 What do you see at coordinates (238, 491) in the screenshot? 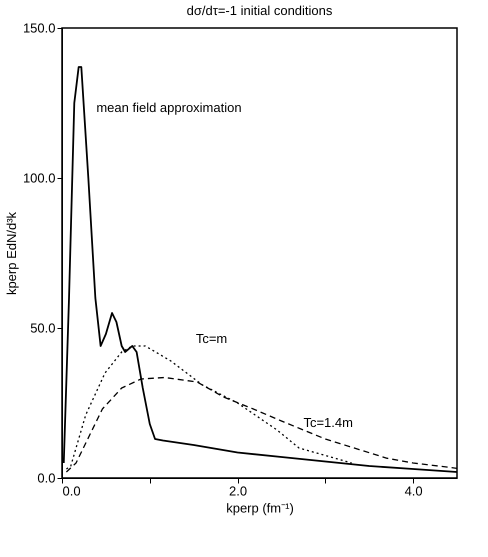
I see `x-tick-label: 2.0` at bounding box center [238, 491].